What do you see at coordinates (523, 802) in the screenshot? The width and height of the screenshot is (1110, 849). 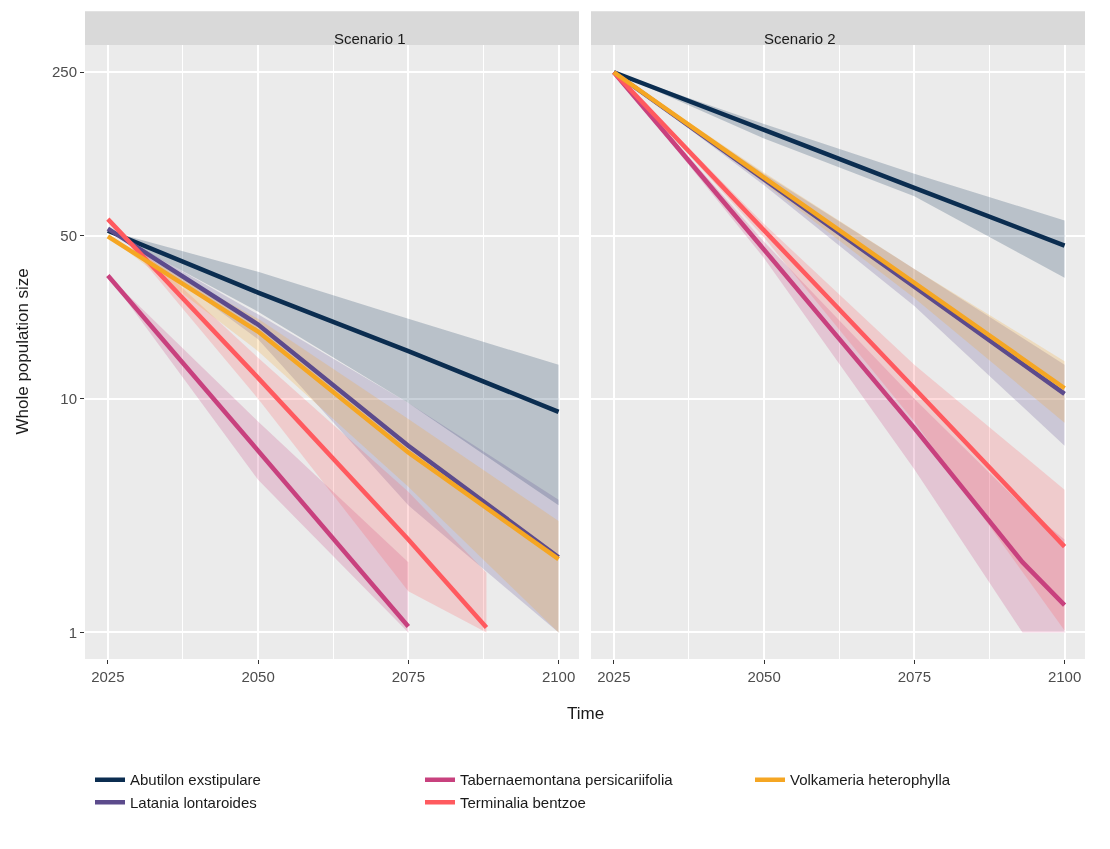 I see `legend-label: Terminalia bentzoe` at bounding box center [523, 802].